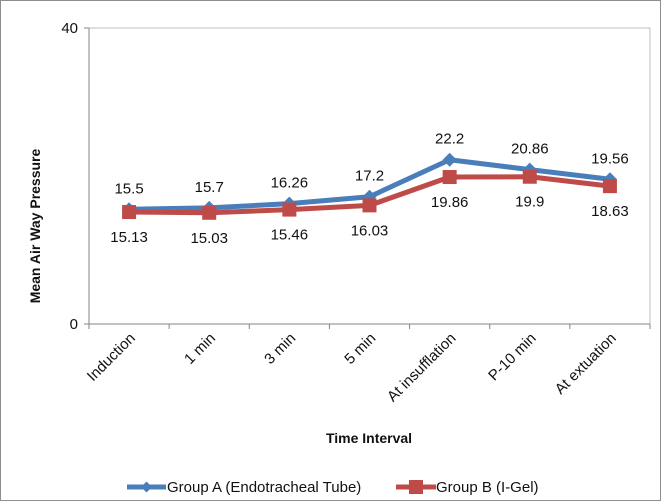 The height and width of the screenshot is (501, 661). Describe the element at coordinates (209, 187) in the screenshot. I see `data-label-group-a-endotracheal-tube-1-min: 15.7` at that location.